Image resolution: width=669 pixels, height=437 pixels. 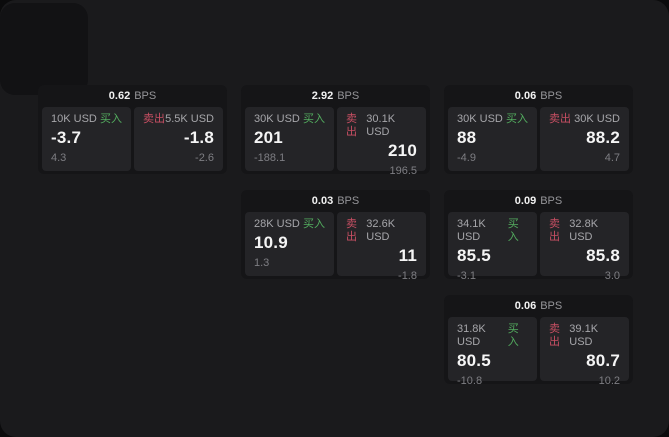 I want to click on sell-amount: 30.1K USD, so click(x=381, y=125).